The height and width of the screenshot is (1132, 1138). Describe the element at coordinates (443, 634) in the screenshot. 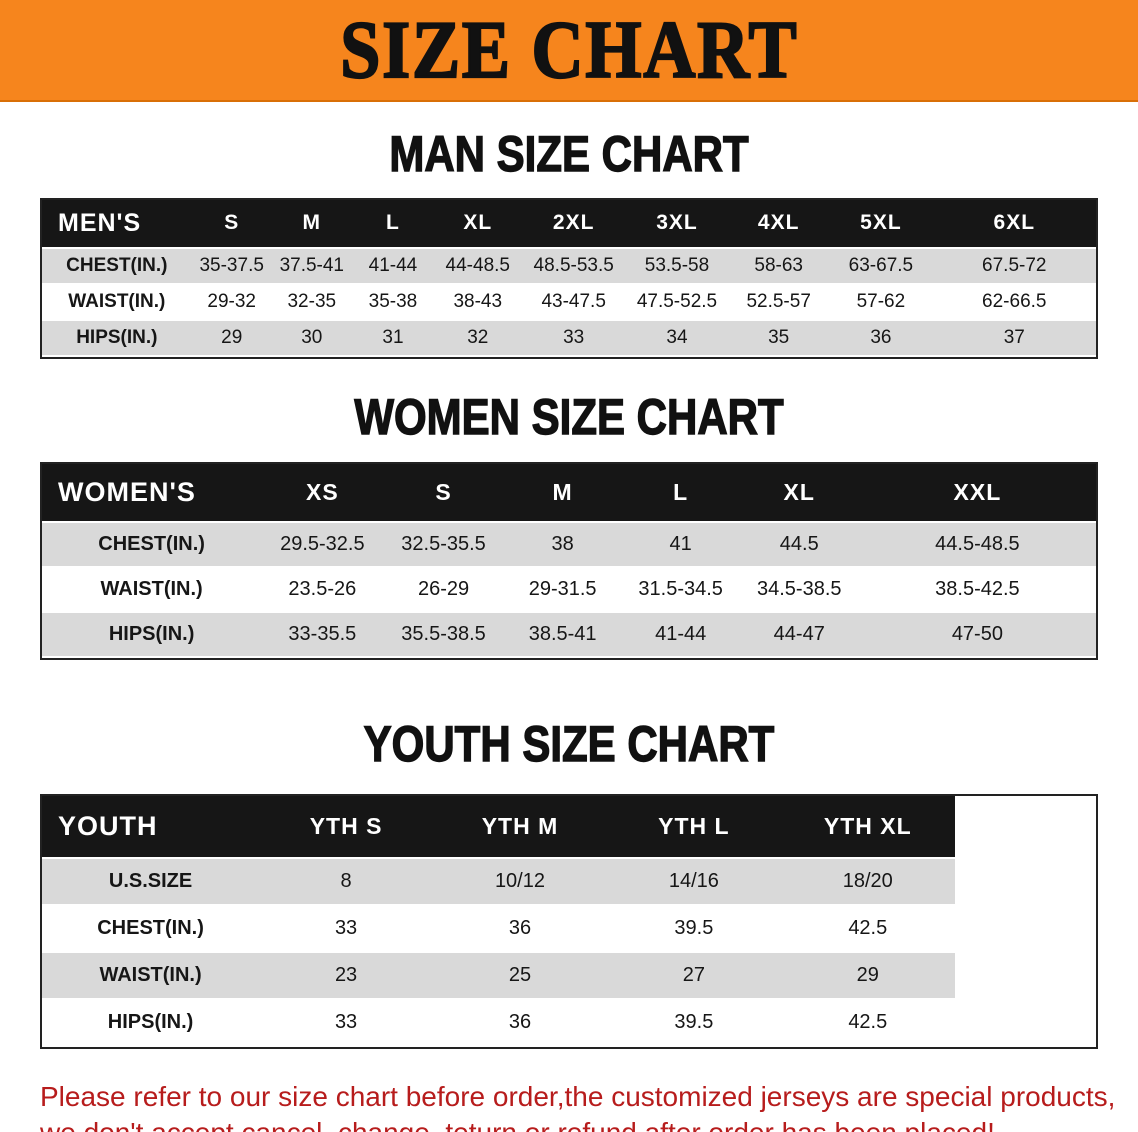

I see `value-cell: 35.5-38.5` at that location.